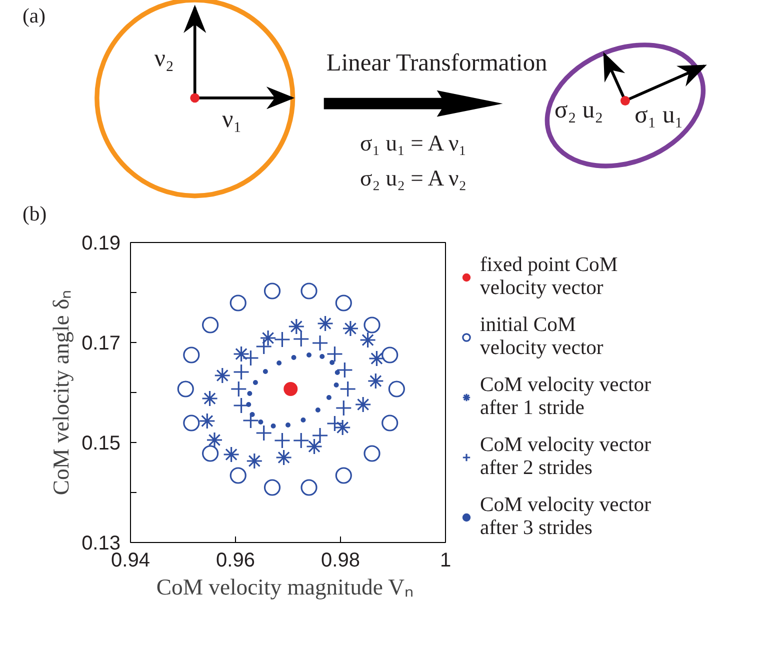  Describe the element at coordinates (413, 143) in the screenshot. I see `text: σ₁ u₁ = A ν₁` at that location.